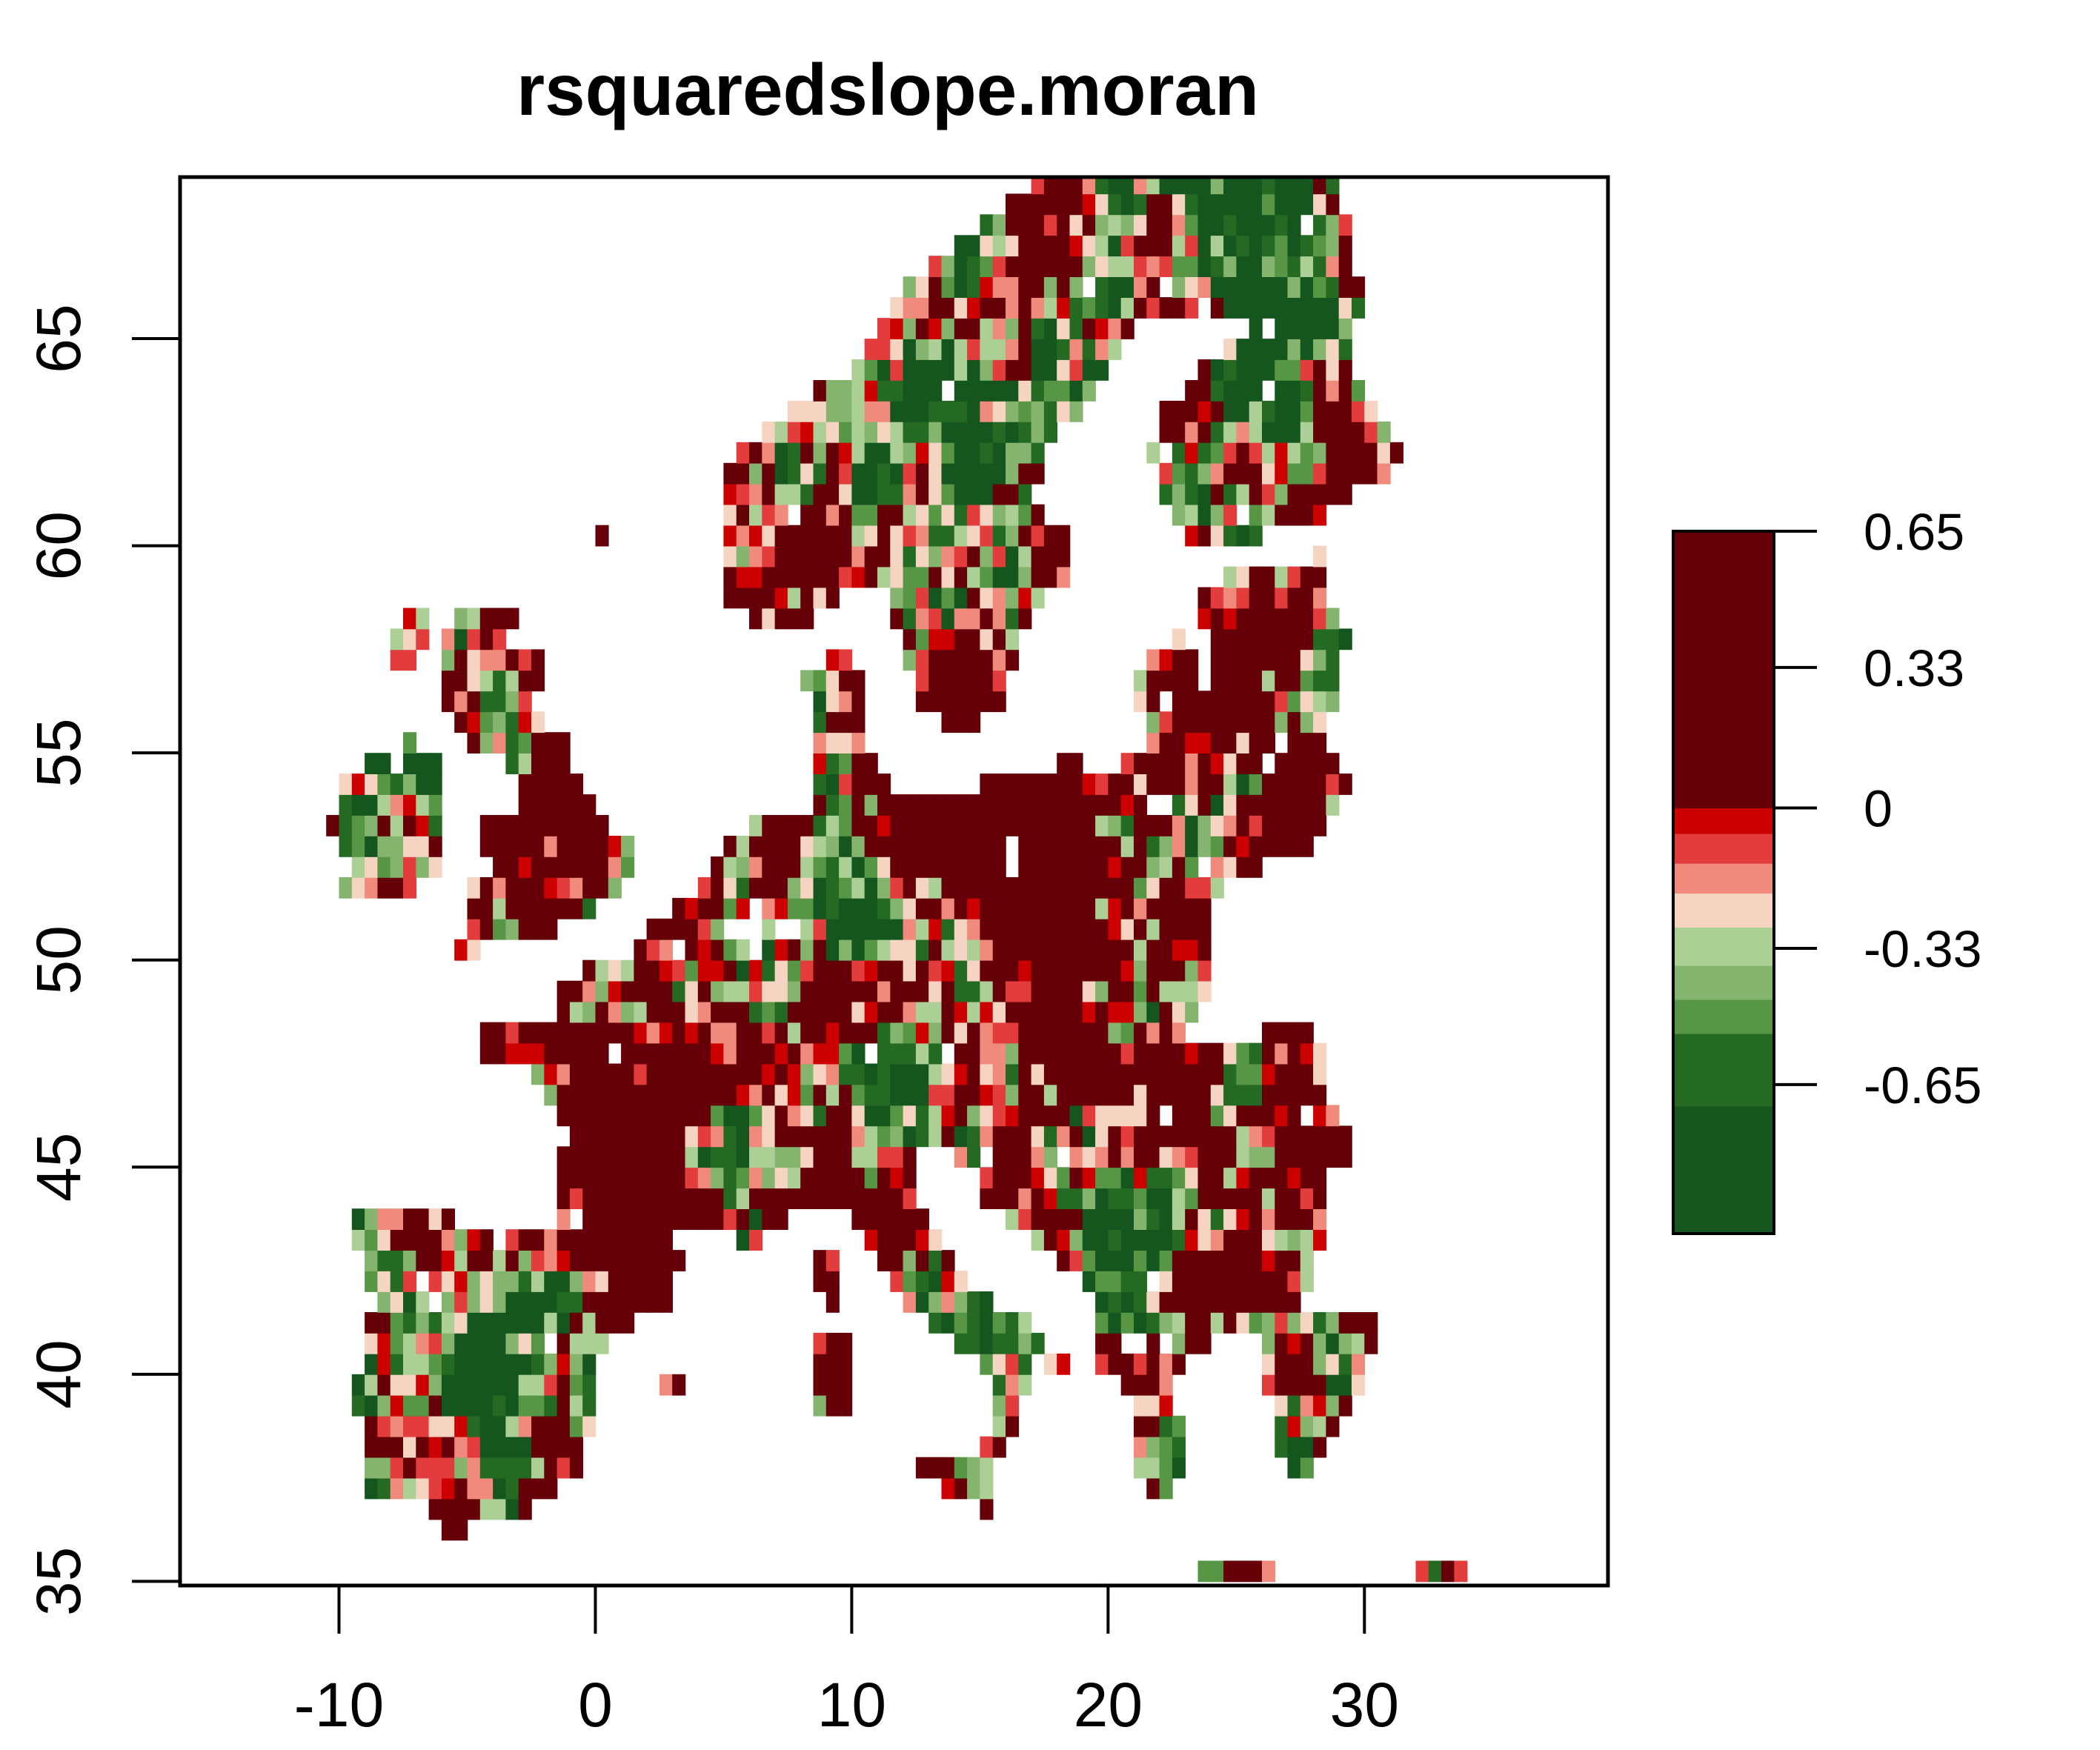 The height and width of the screenshot is (1750, 2100). Describe the element at coordinates (59, 1167) in the screenshot. I see `y-tick-label: 45` at that location.